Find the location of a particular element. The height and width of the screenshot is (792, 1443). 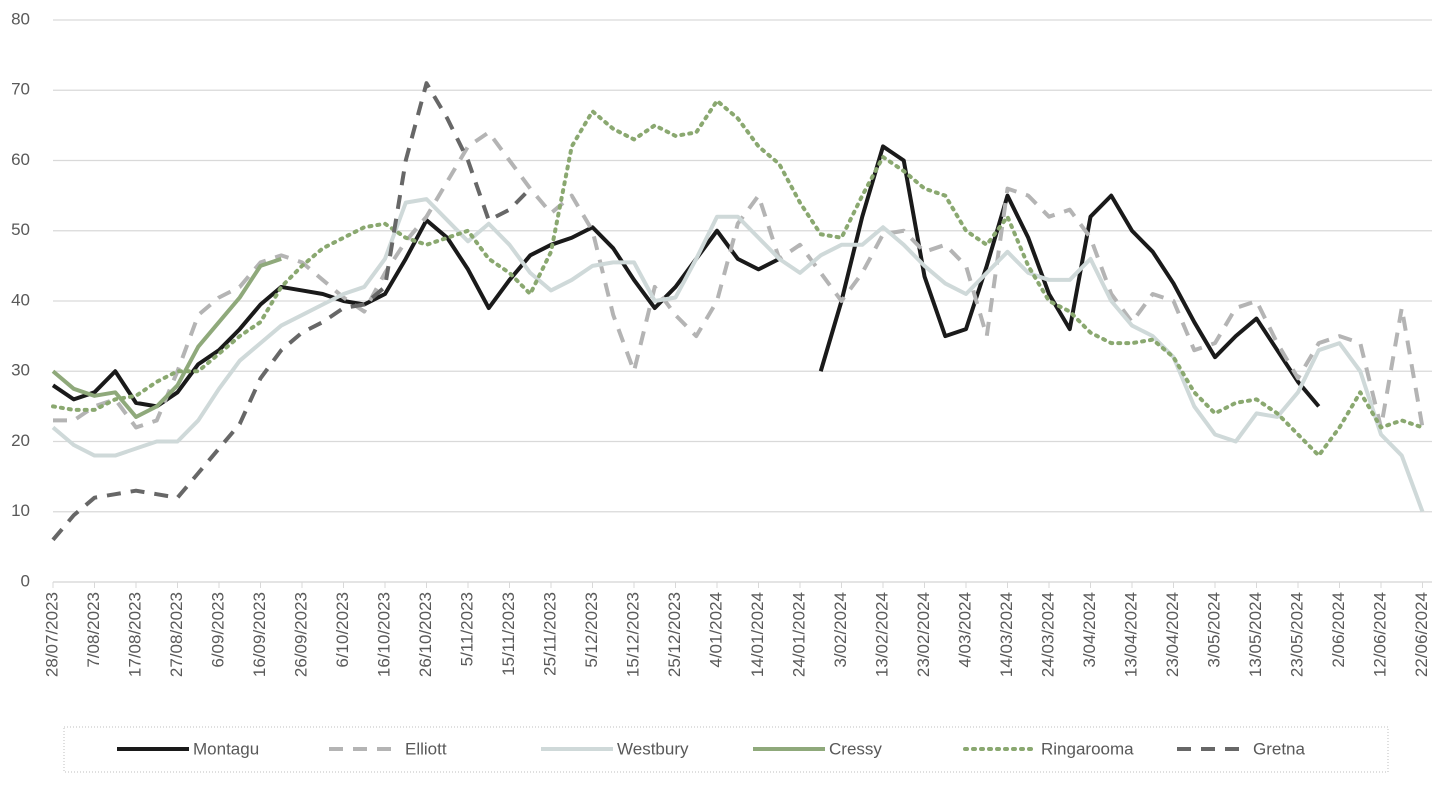

x-tick-label: 14/03/2024 is located at coordinates (1006, 634).